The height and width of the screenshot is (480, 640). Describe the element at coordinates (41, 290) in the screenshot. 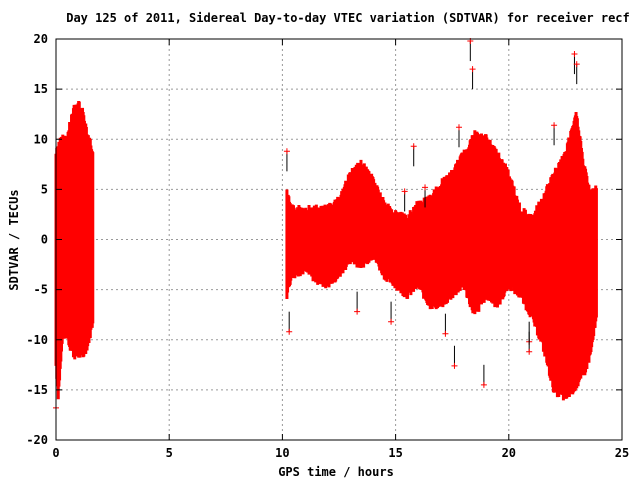

I see `y-tick-label: -5` at that location.